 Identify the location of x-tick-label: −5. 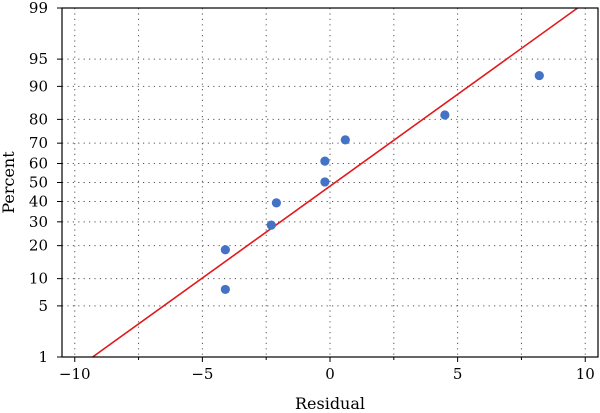
(202, 374).